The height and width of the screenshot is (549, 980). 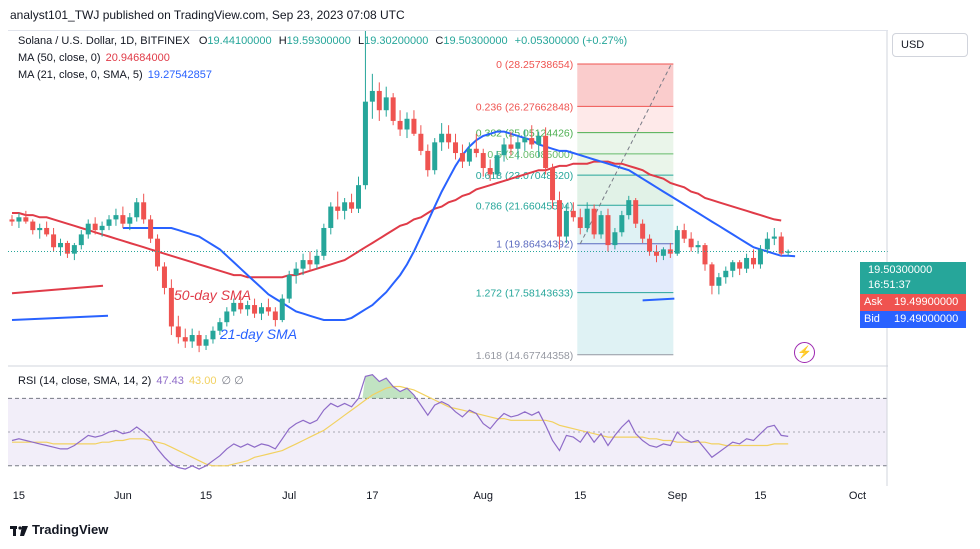 I want to click on rsi-visibility-icons: ∅ ∅, so click(x=232, y=381).